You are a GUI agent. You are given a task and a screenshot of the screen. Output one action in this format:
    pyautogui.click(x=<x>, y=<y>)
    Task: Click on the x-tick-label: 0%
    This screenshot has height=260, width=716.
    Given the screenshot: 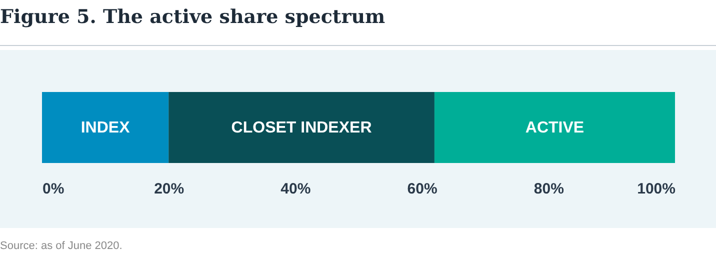 What is the action you would take?
    pyautogui.click(x=53, y=189)
    